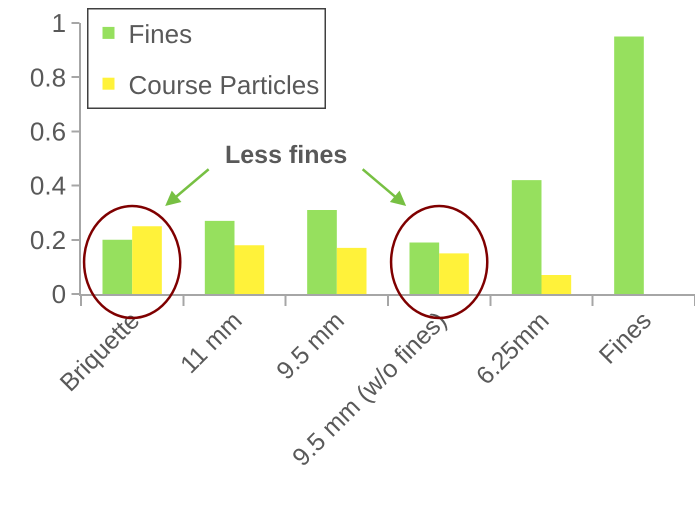 The image size is (695, 509). Describe the element at coordinates (48, 131) in the screenshot. I see `y-tick-label: 0.6` at that location.